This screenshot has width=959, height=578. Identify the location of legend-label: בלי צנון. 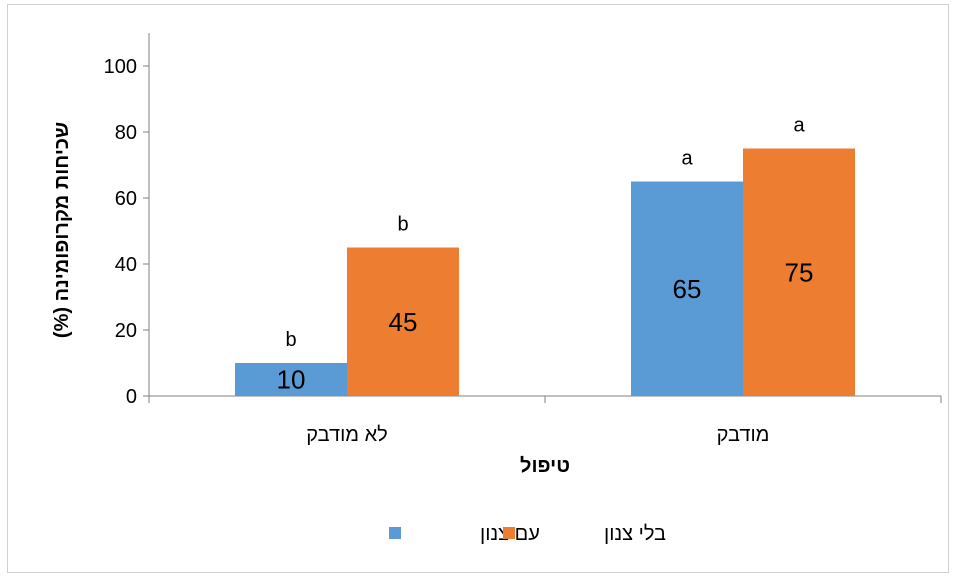
(635, 534).